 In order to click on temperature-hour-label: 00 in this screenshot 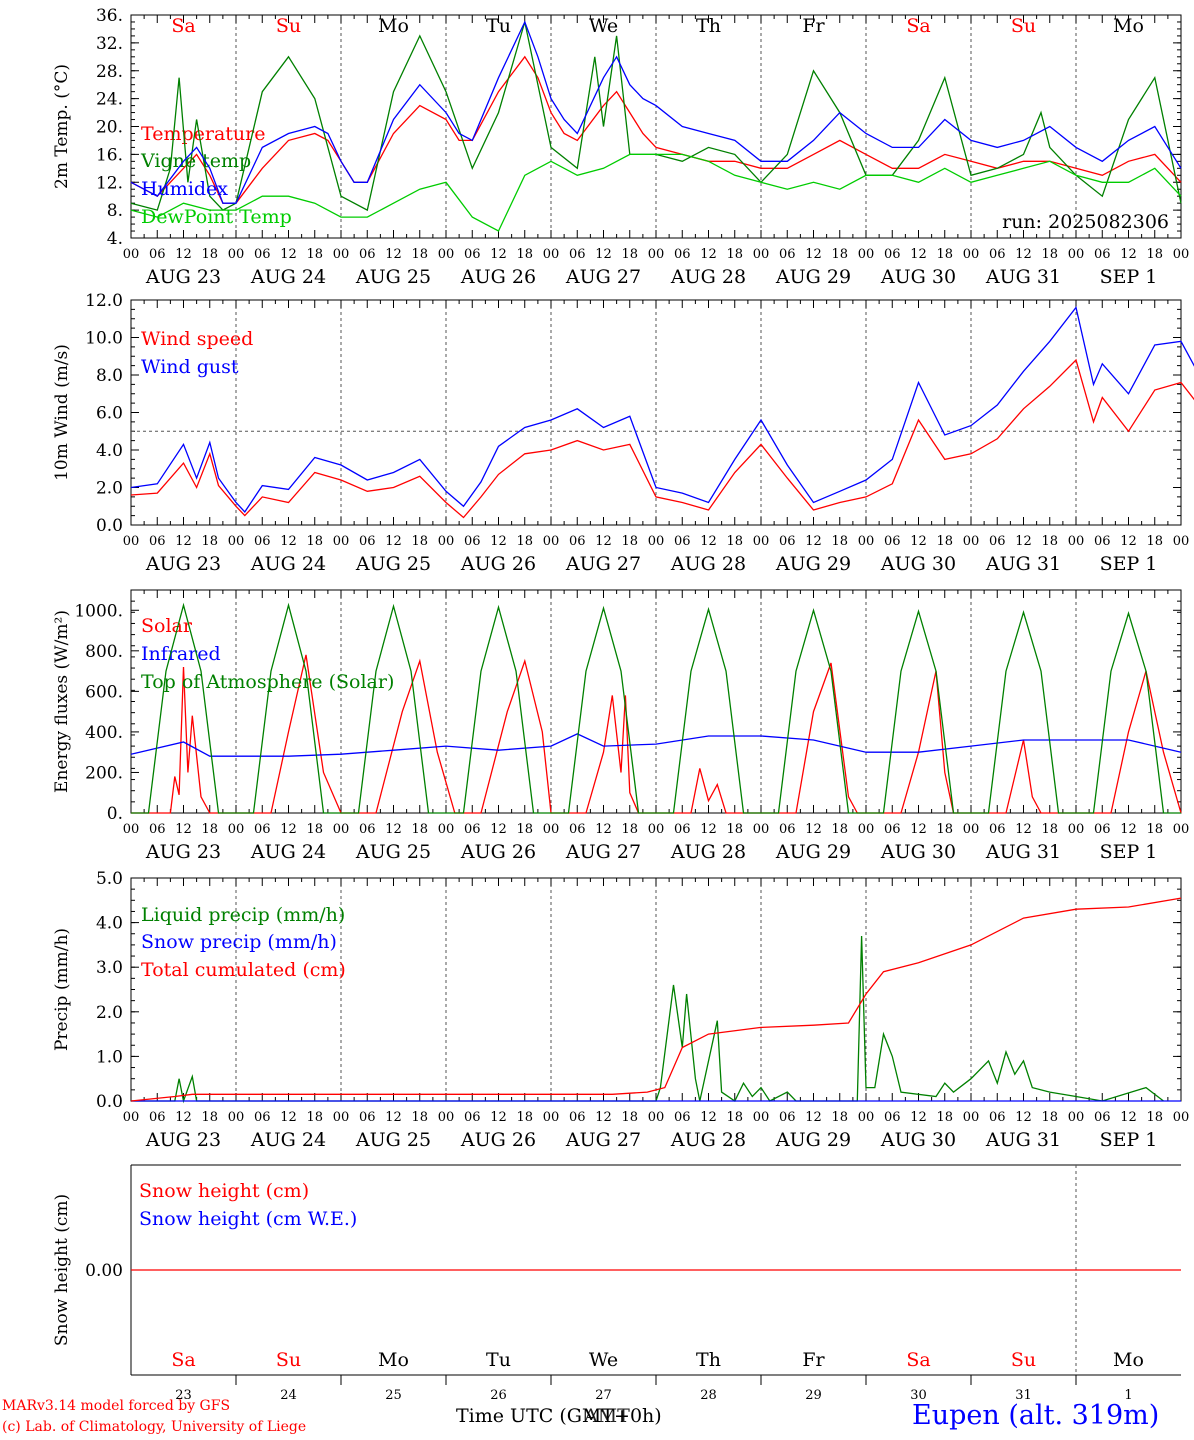, I will do `click(866, 254)`.